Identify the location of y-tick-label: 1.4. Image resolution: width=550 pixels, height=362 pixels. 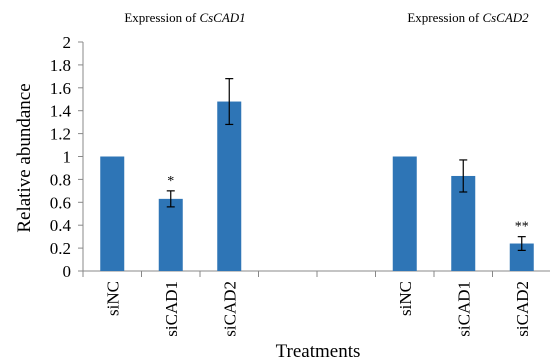
(61, 111).